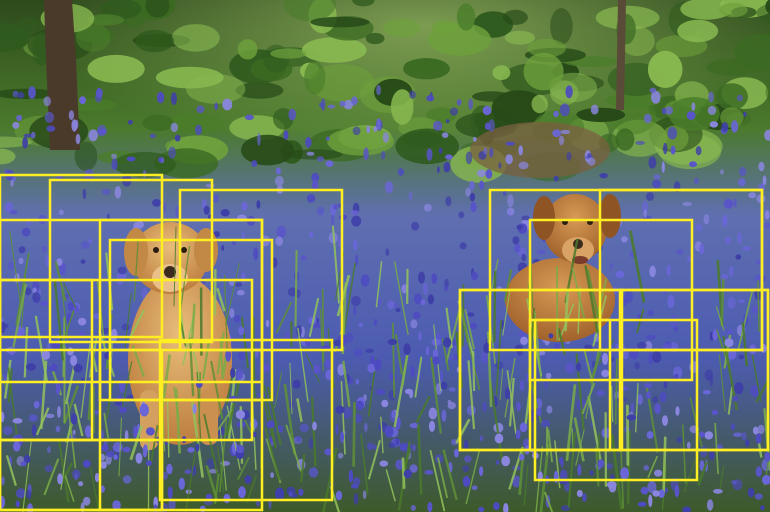  What do you see at coordinates (181, 430) in the screenshot?
I see `bounding-box` at bounding box center [181, 430].